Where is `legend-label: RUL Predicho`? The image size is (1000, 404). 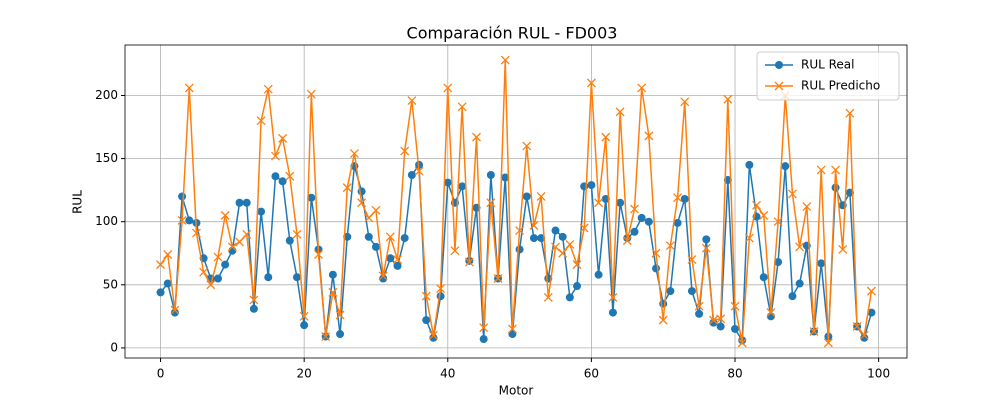
legend-label: RUL Predicho is located at coordinates (840, 86).